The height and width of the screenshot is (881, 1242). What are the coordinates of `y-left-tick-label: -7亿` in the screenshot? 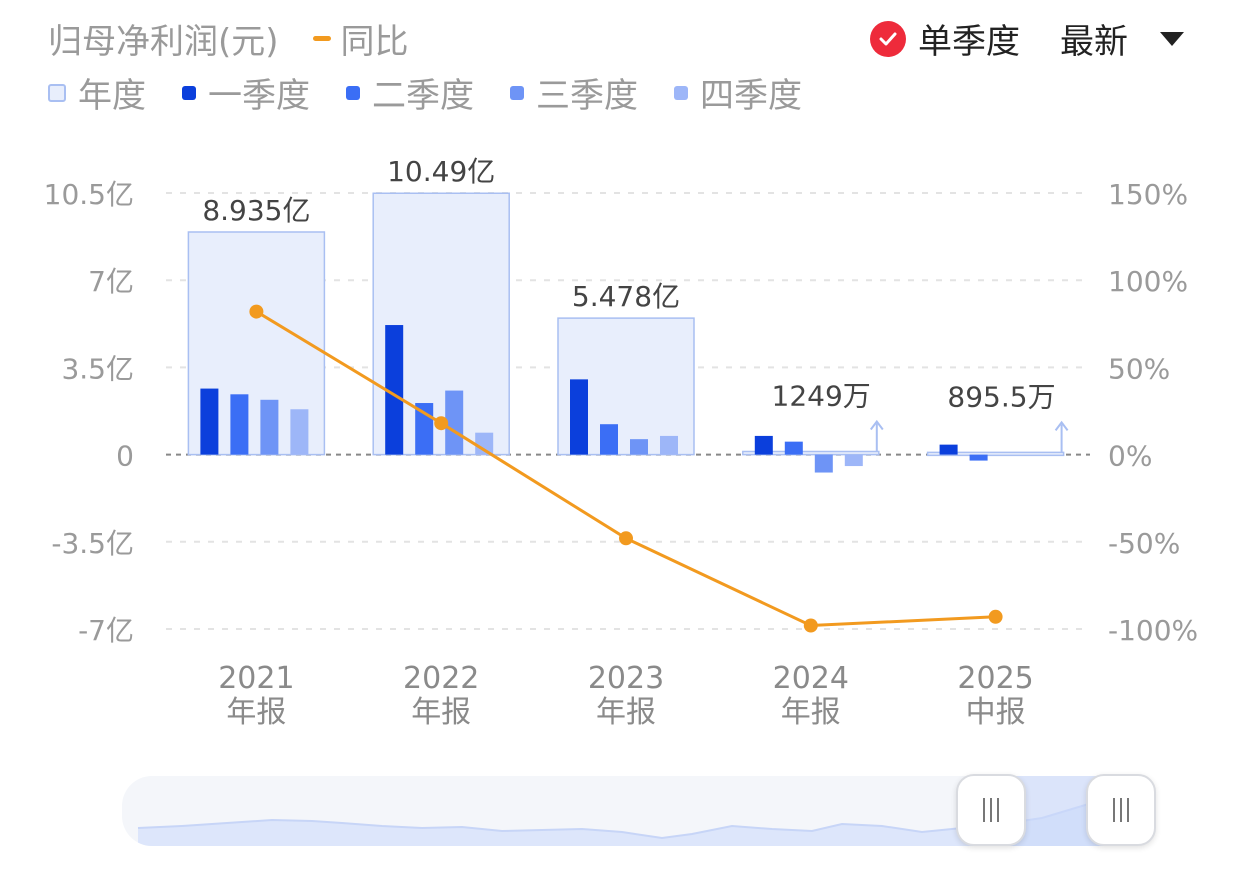 It's located at (106, 630).